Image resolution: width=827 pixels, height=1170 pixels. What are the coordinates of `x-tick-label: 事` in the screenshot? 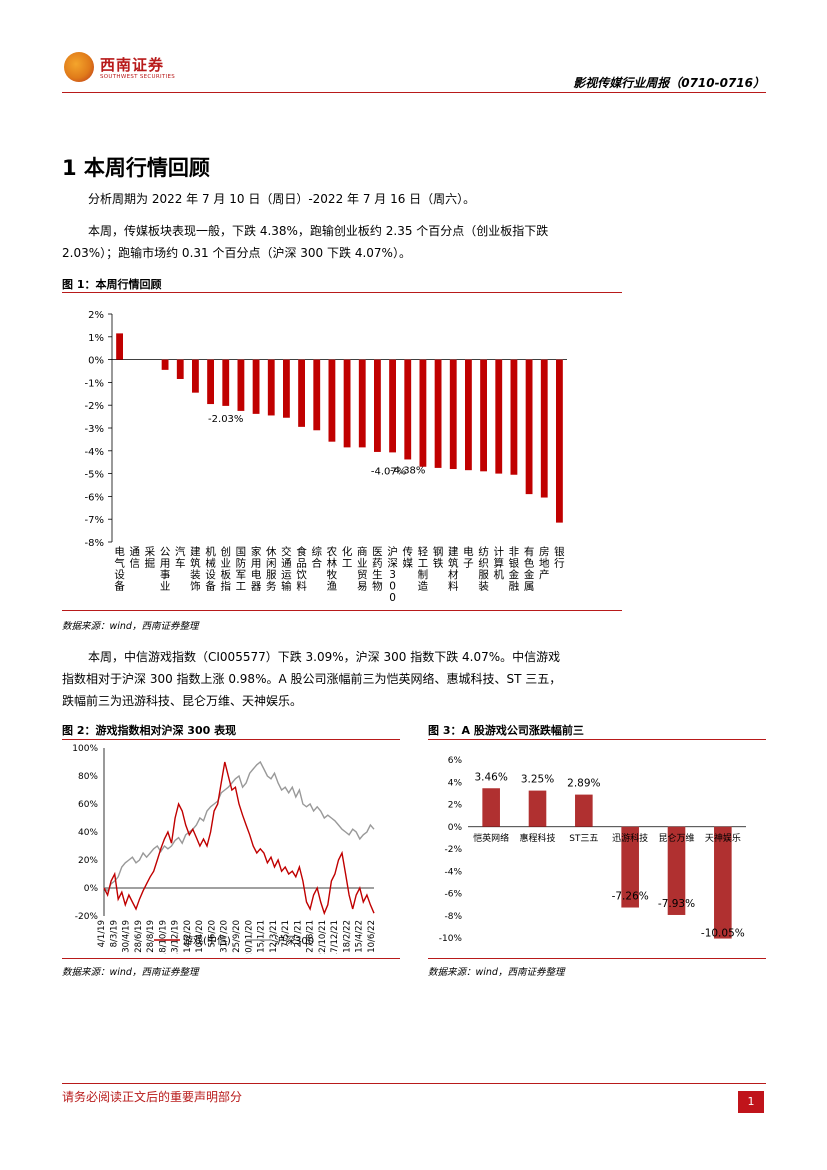 It's located at (165, 574).